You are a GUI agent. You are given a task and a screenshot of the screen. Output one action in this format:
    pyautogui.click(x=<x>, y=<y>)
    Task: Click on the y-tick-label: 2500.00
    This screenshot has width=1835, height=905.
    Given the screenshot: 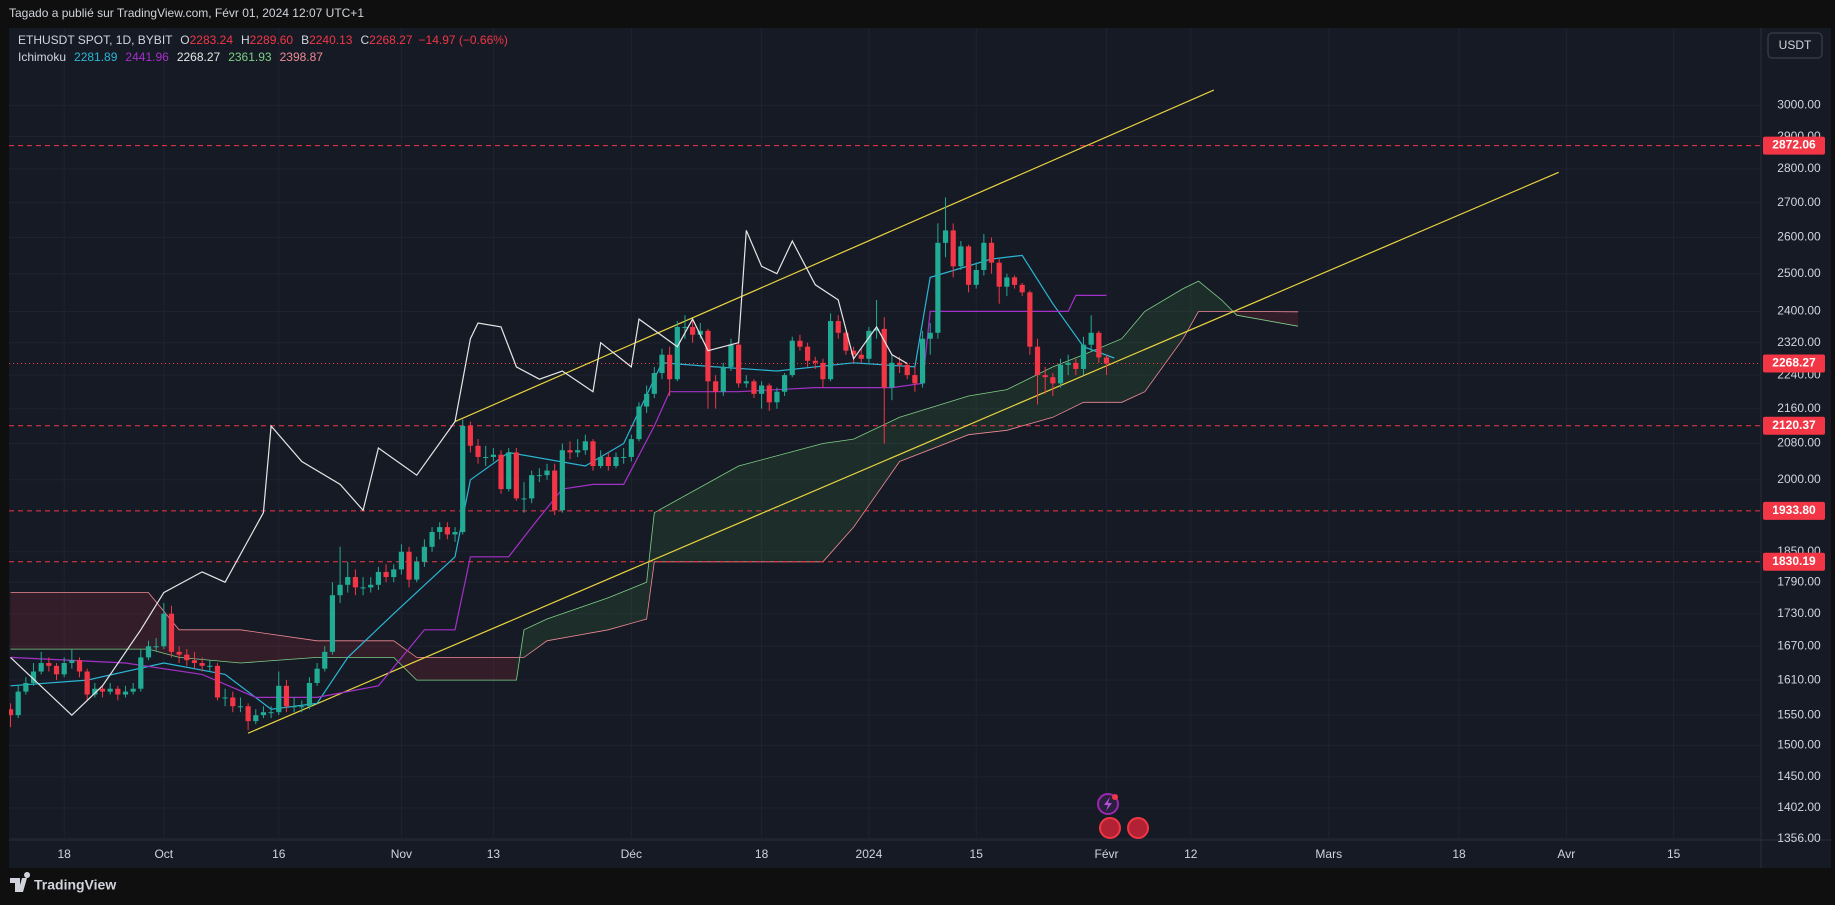 What is the action you would take?
    pyautogui.click(x=1799, y=273)
    